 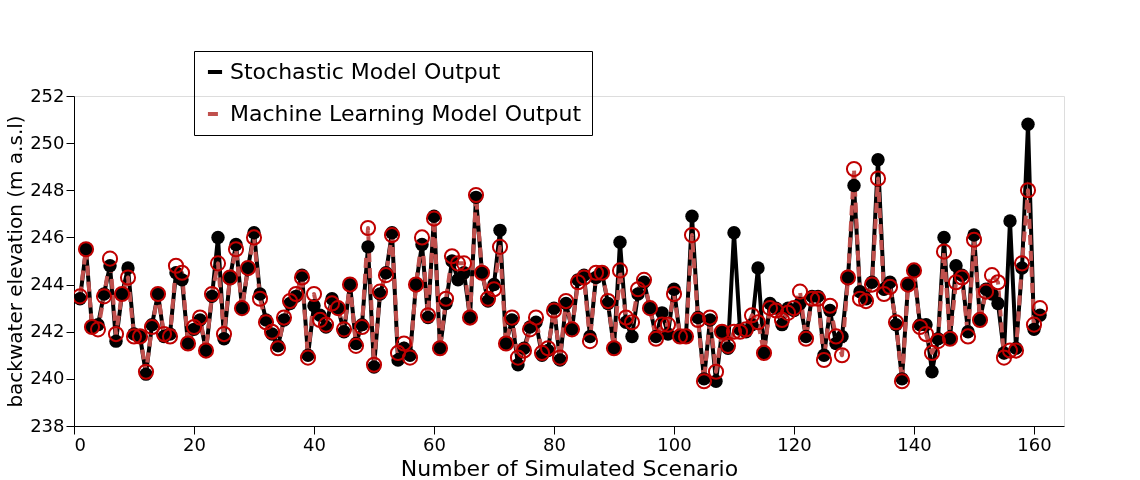 What do you see at coordinates (47, 425) in the screenshot?
I see `y-tick-label: 238` at bounding box center [47, 425].